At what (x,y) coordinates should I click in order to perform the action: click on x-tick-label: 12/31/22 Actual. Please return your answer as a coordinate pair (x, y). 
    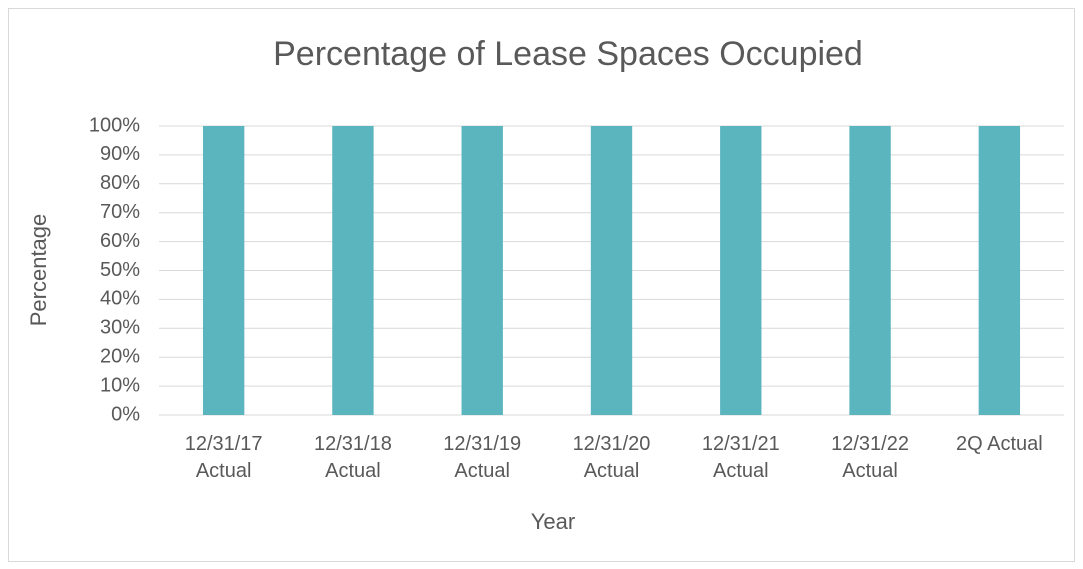
    Looking at the image, I should click on (870, 457).